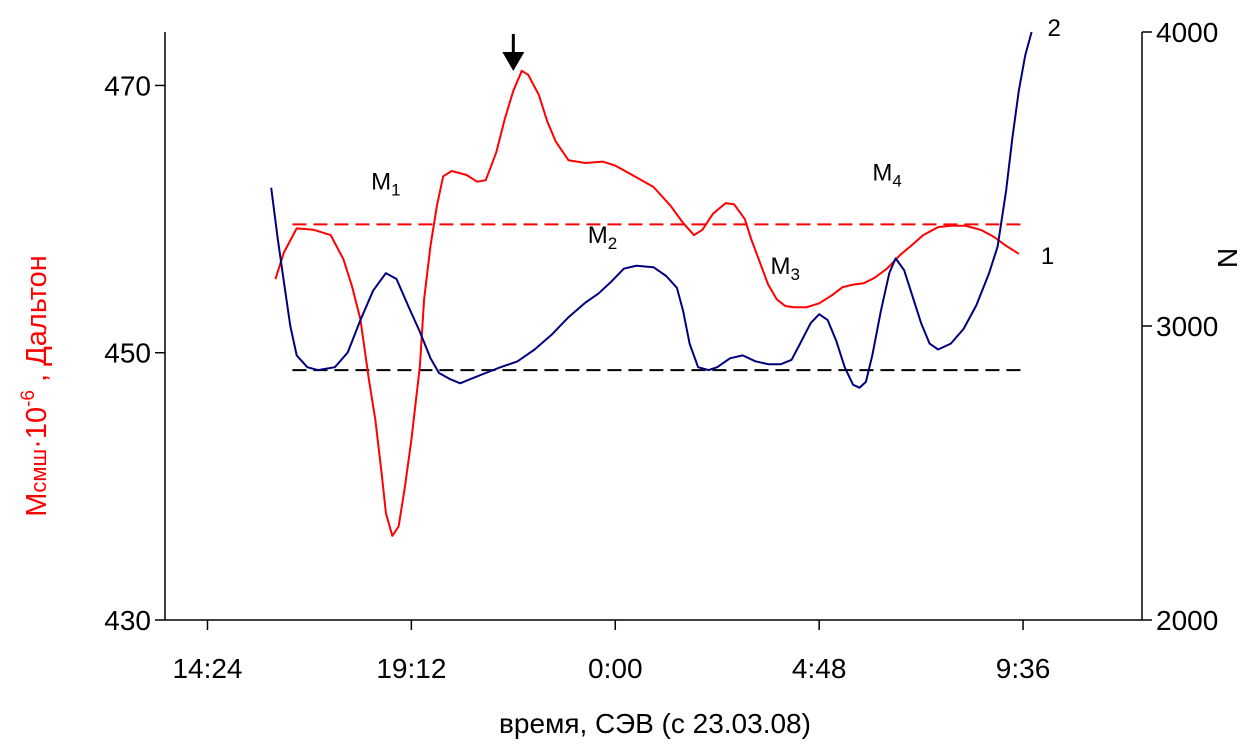 This screenshot has height=750, width=1254. What do you see at coordinates (37, 322) in the screenshot?
I see `y-left-title-tail: , Дальтон` at bounding box center [37, 322].